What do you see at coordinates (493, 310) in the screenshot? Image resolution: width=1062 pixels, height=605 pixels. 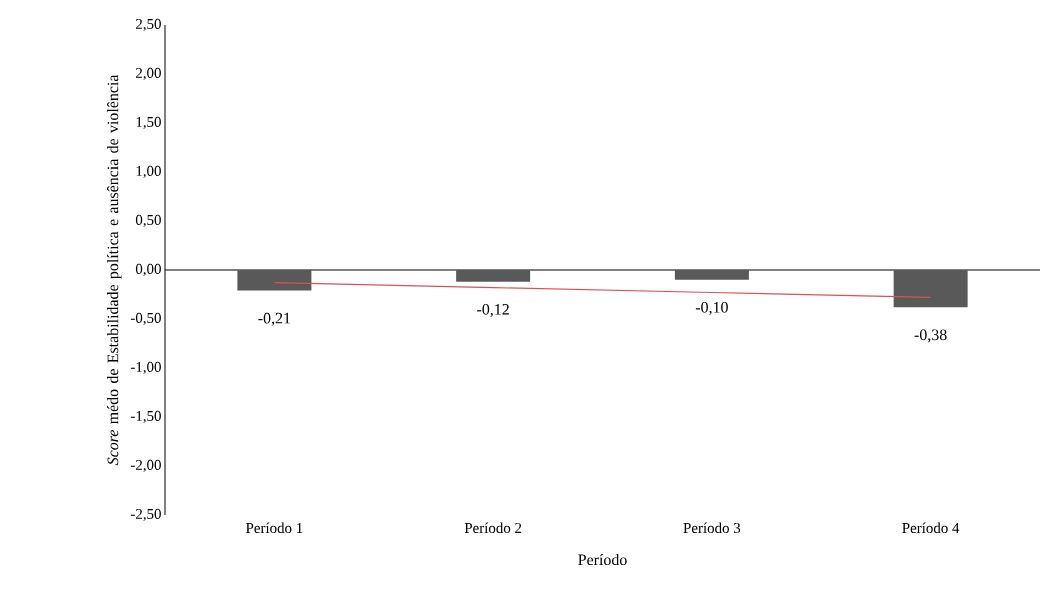 I see `data-label: -0,12` at bounding box center [493, 310].